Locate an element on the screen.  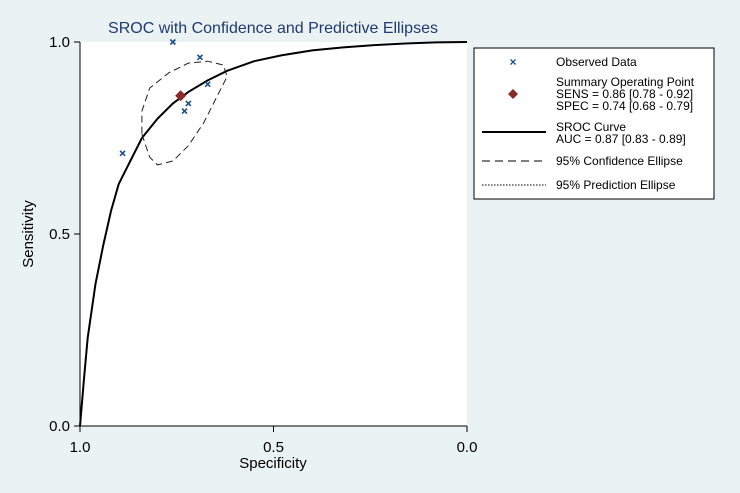
y-tick-label: 0.0 is located at coordinates (59, 426).